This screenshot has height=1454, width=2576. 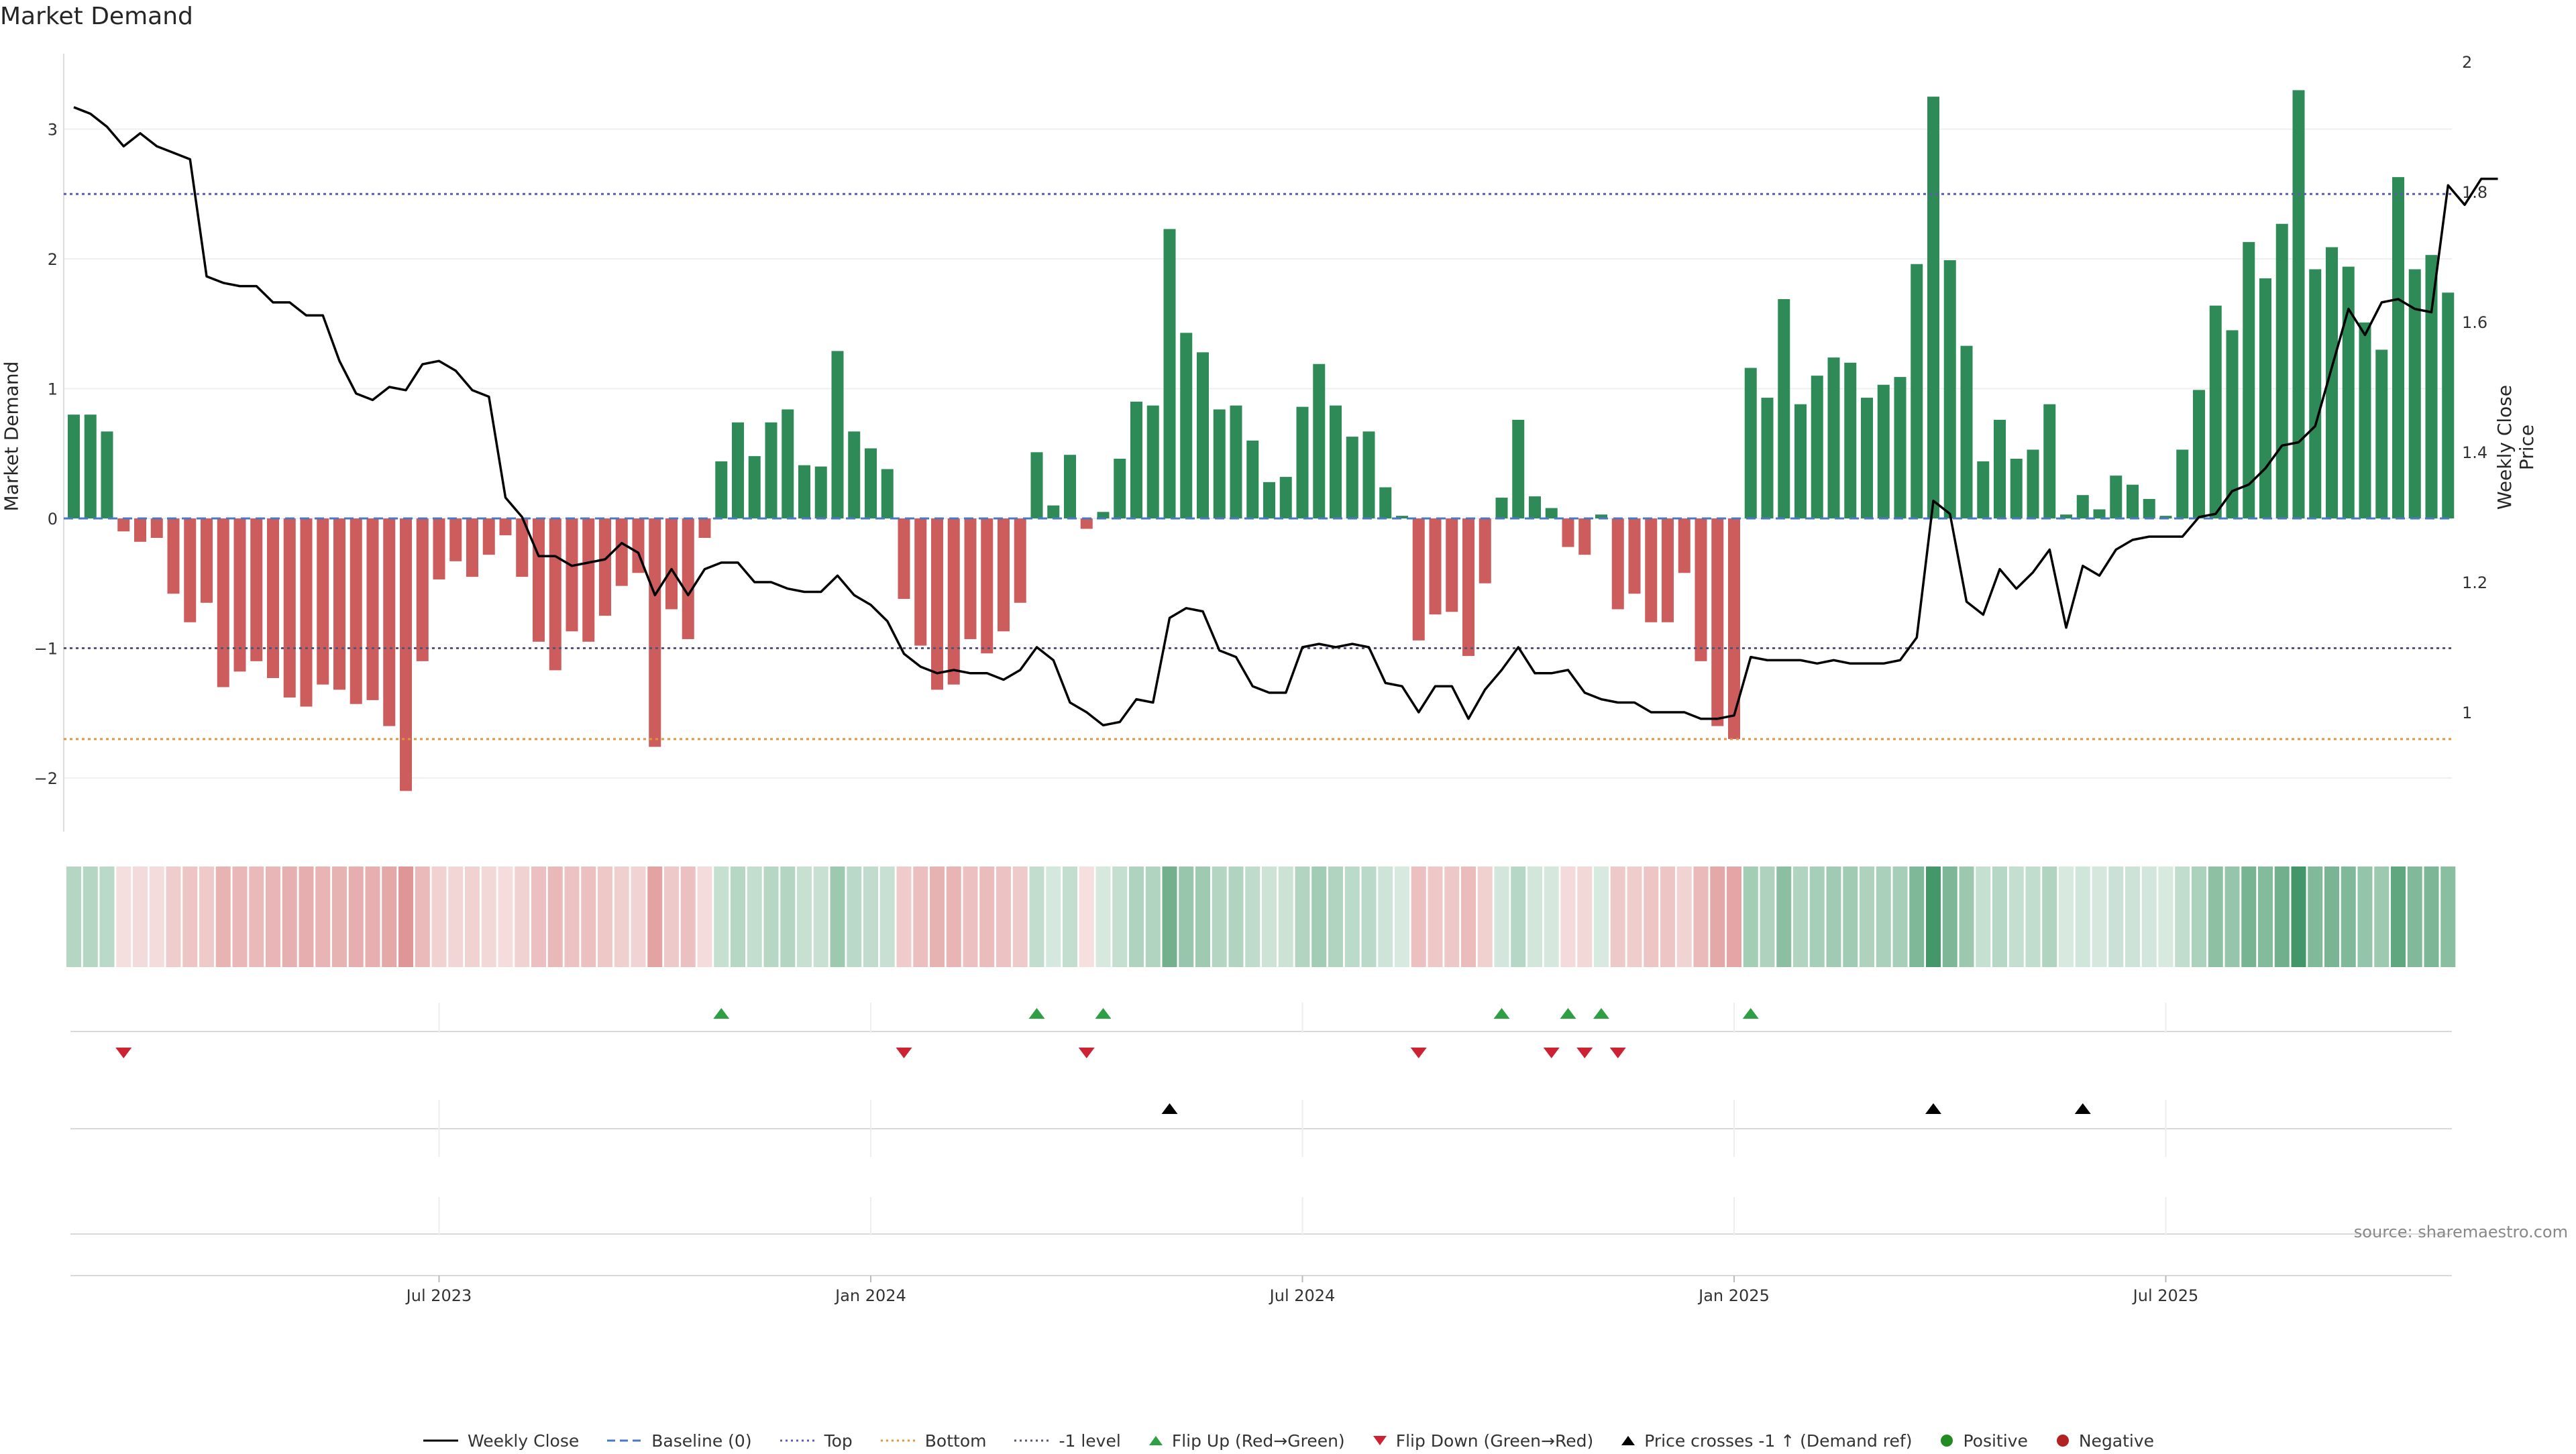 I want to click on legend-label: Top, so click(x=838, y=1441).